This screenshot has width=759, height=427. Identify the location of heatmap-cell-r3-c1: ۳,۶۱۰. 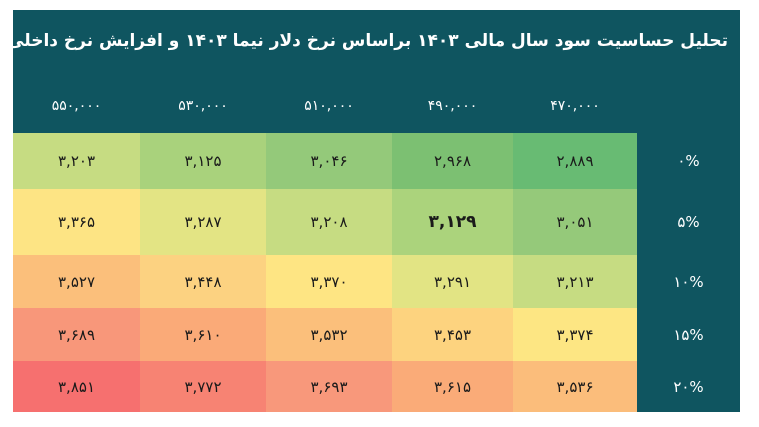
(203, 334).